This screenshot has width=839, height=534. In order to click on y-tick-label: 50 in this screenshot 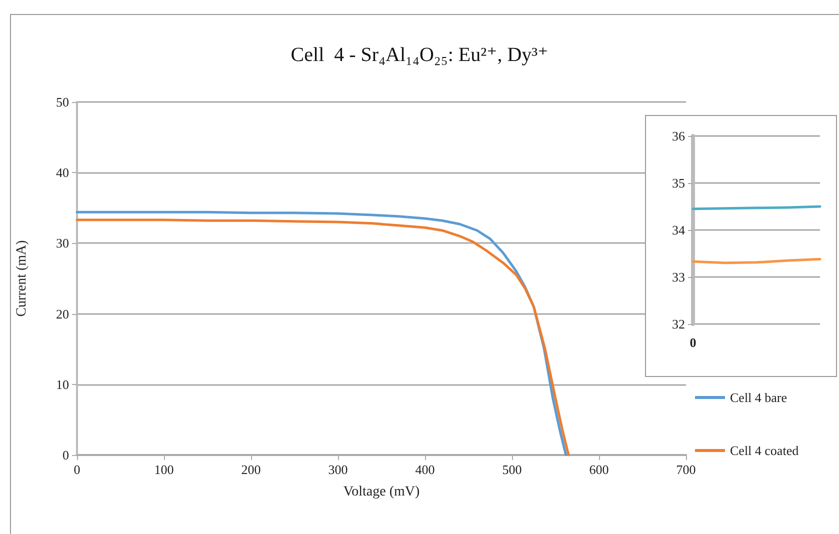, I will do `click(62, 102)`.